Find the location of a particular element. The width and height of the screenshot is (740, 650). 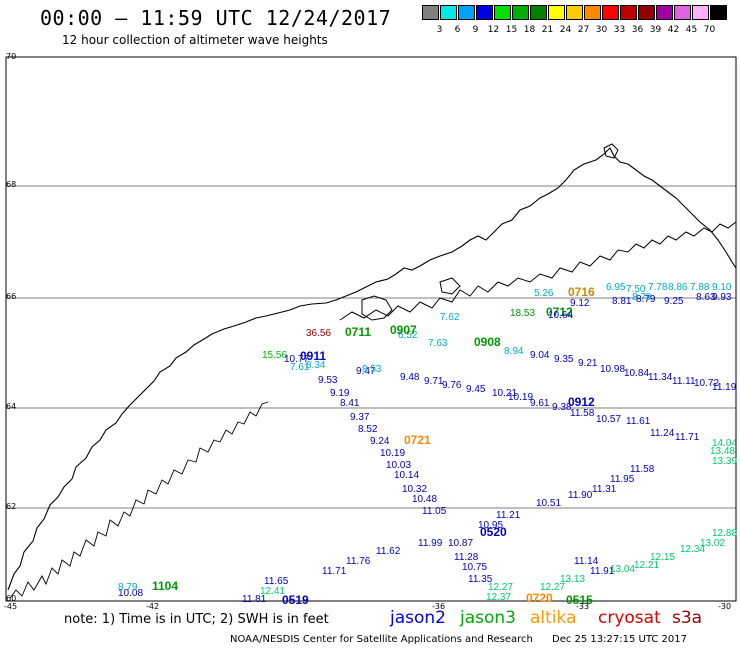

track-value-jason3: 12.37 is located at coordinates (498, 597).